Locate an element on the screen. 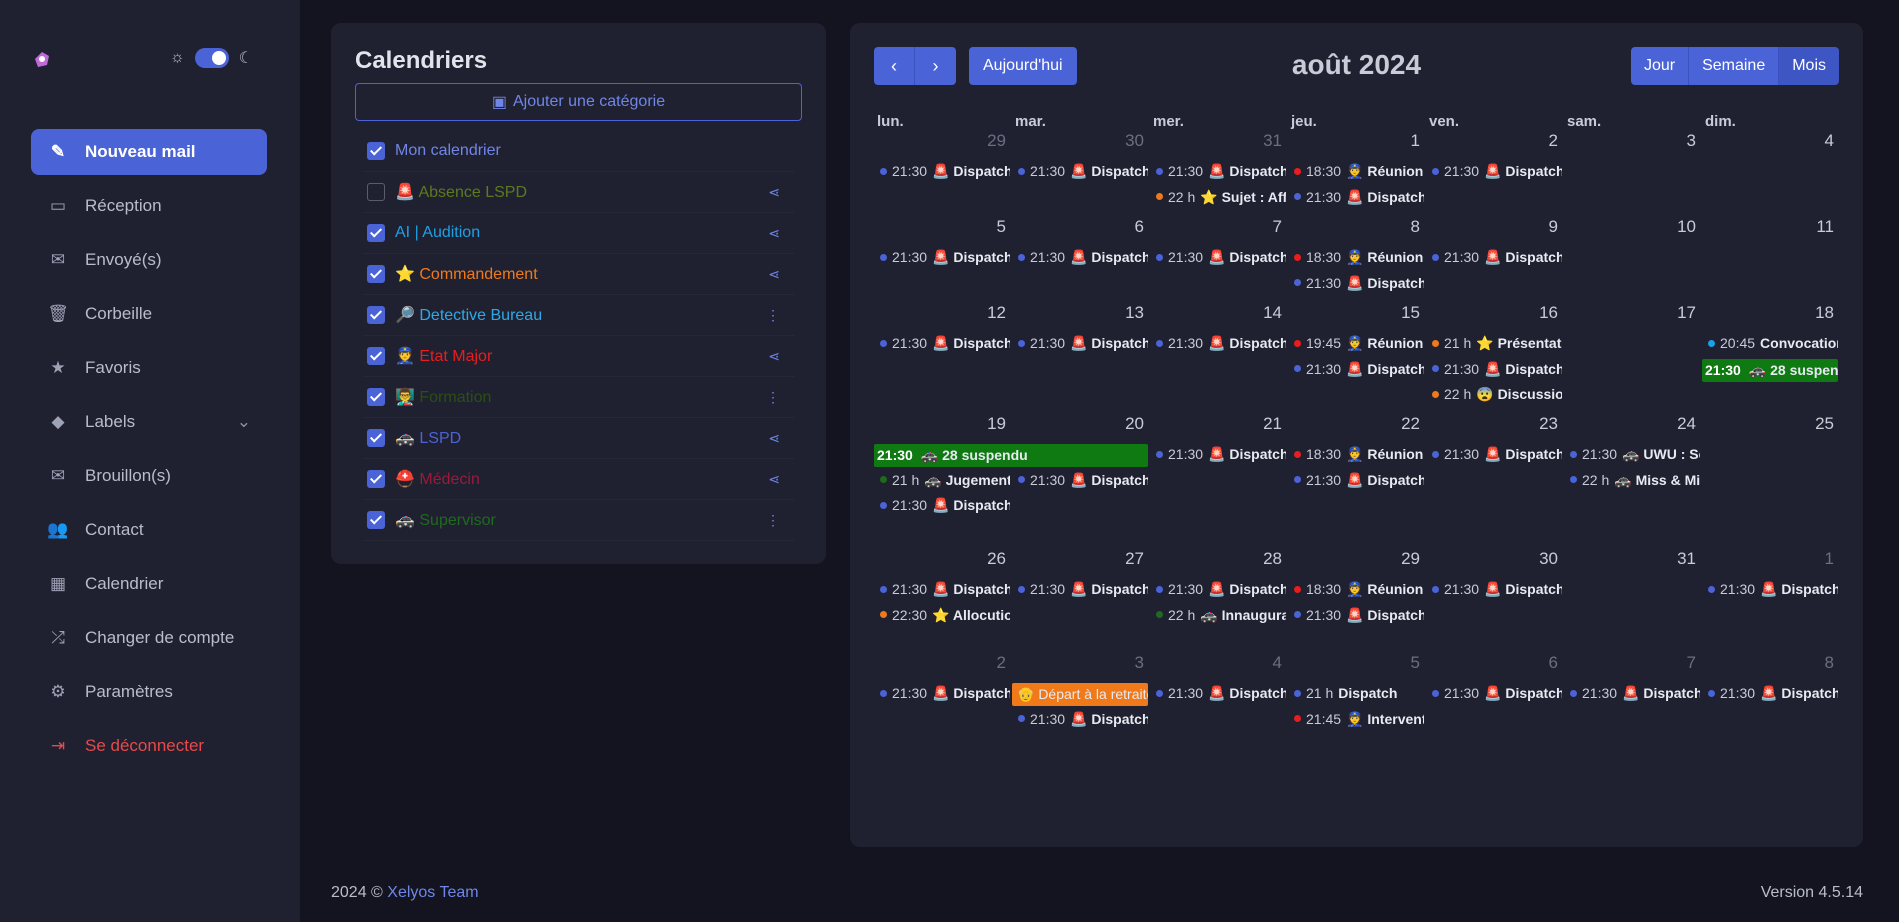  calendar-day: 14 21:30 🚨 Dispatch is located at coordinates (1219, 358).